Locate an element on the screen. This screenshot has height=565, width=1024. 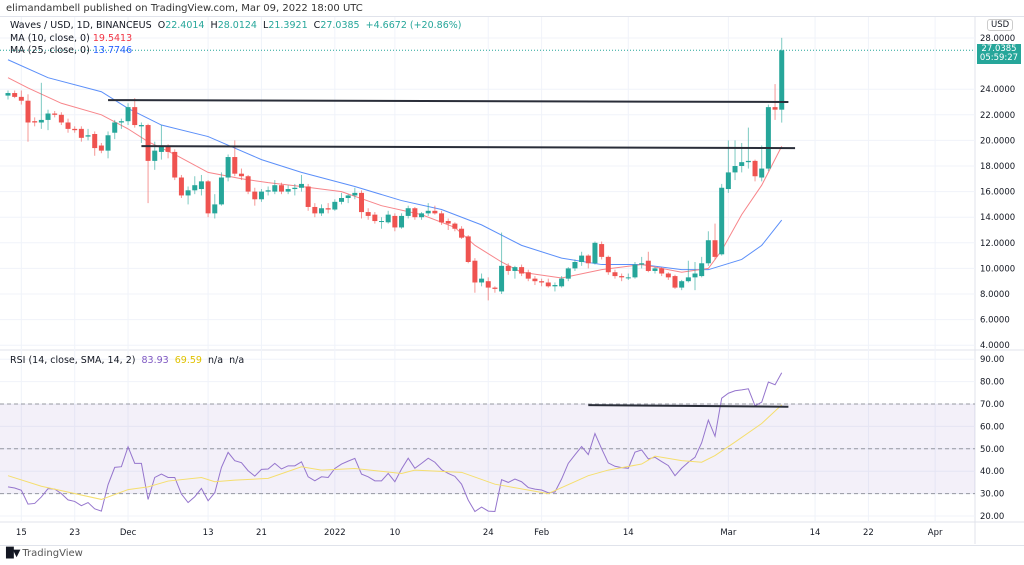
ma10-legend: MA (10, close, 0) 19.5413 is located at coordinates (71, 38).